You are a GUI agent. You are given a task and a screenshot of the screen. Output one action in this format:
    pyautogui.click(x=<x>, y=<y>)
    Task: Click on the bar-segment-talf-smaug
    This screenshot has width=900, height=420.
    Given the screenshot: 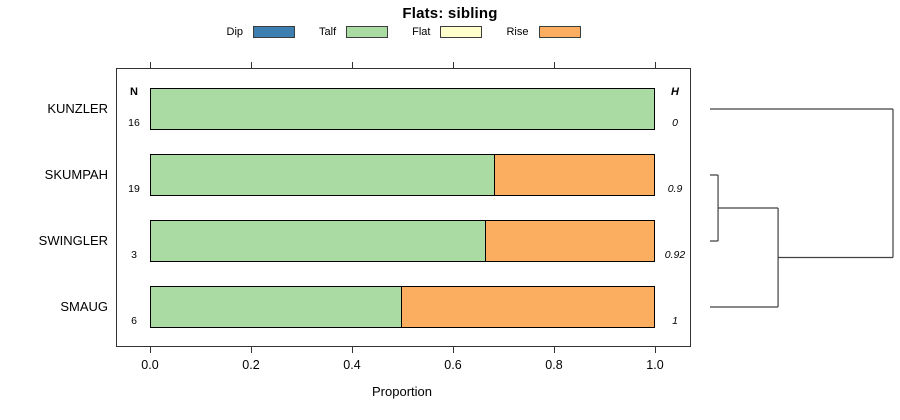 What is the action you would take?
    pyautogui.click(x=276, y=307)
    